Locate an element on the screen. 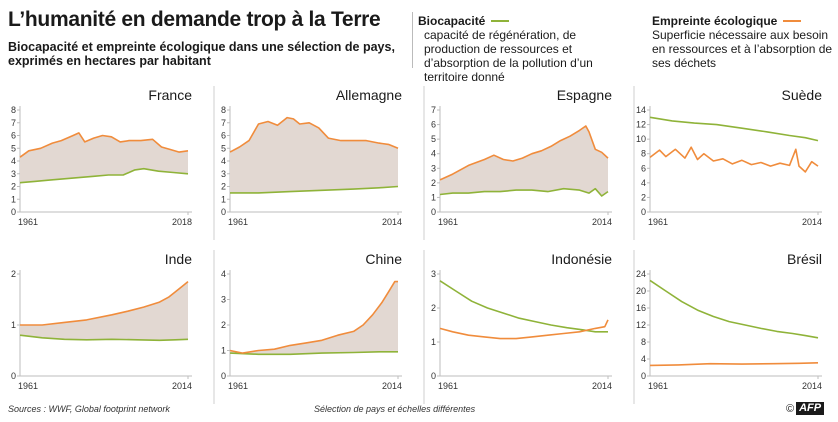 Image resolution: width=838 pixels, height=422 pixels. chart-title: Chine is located at coordinates (383, 259).